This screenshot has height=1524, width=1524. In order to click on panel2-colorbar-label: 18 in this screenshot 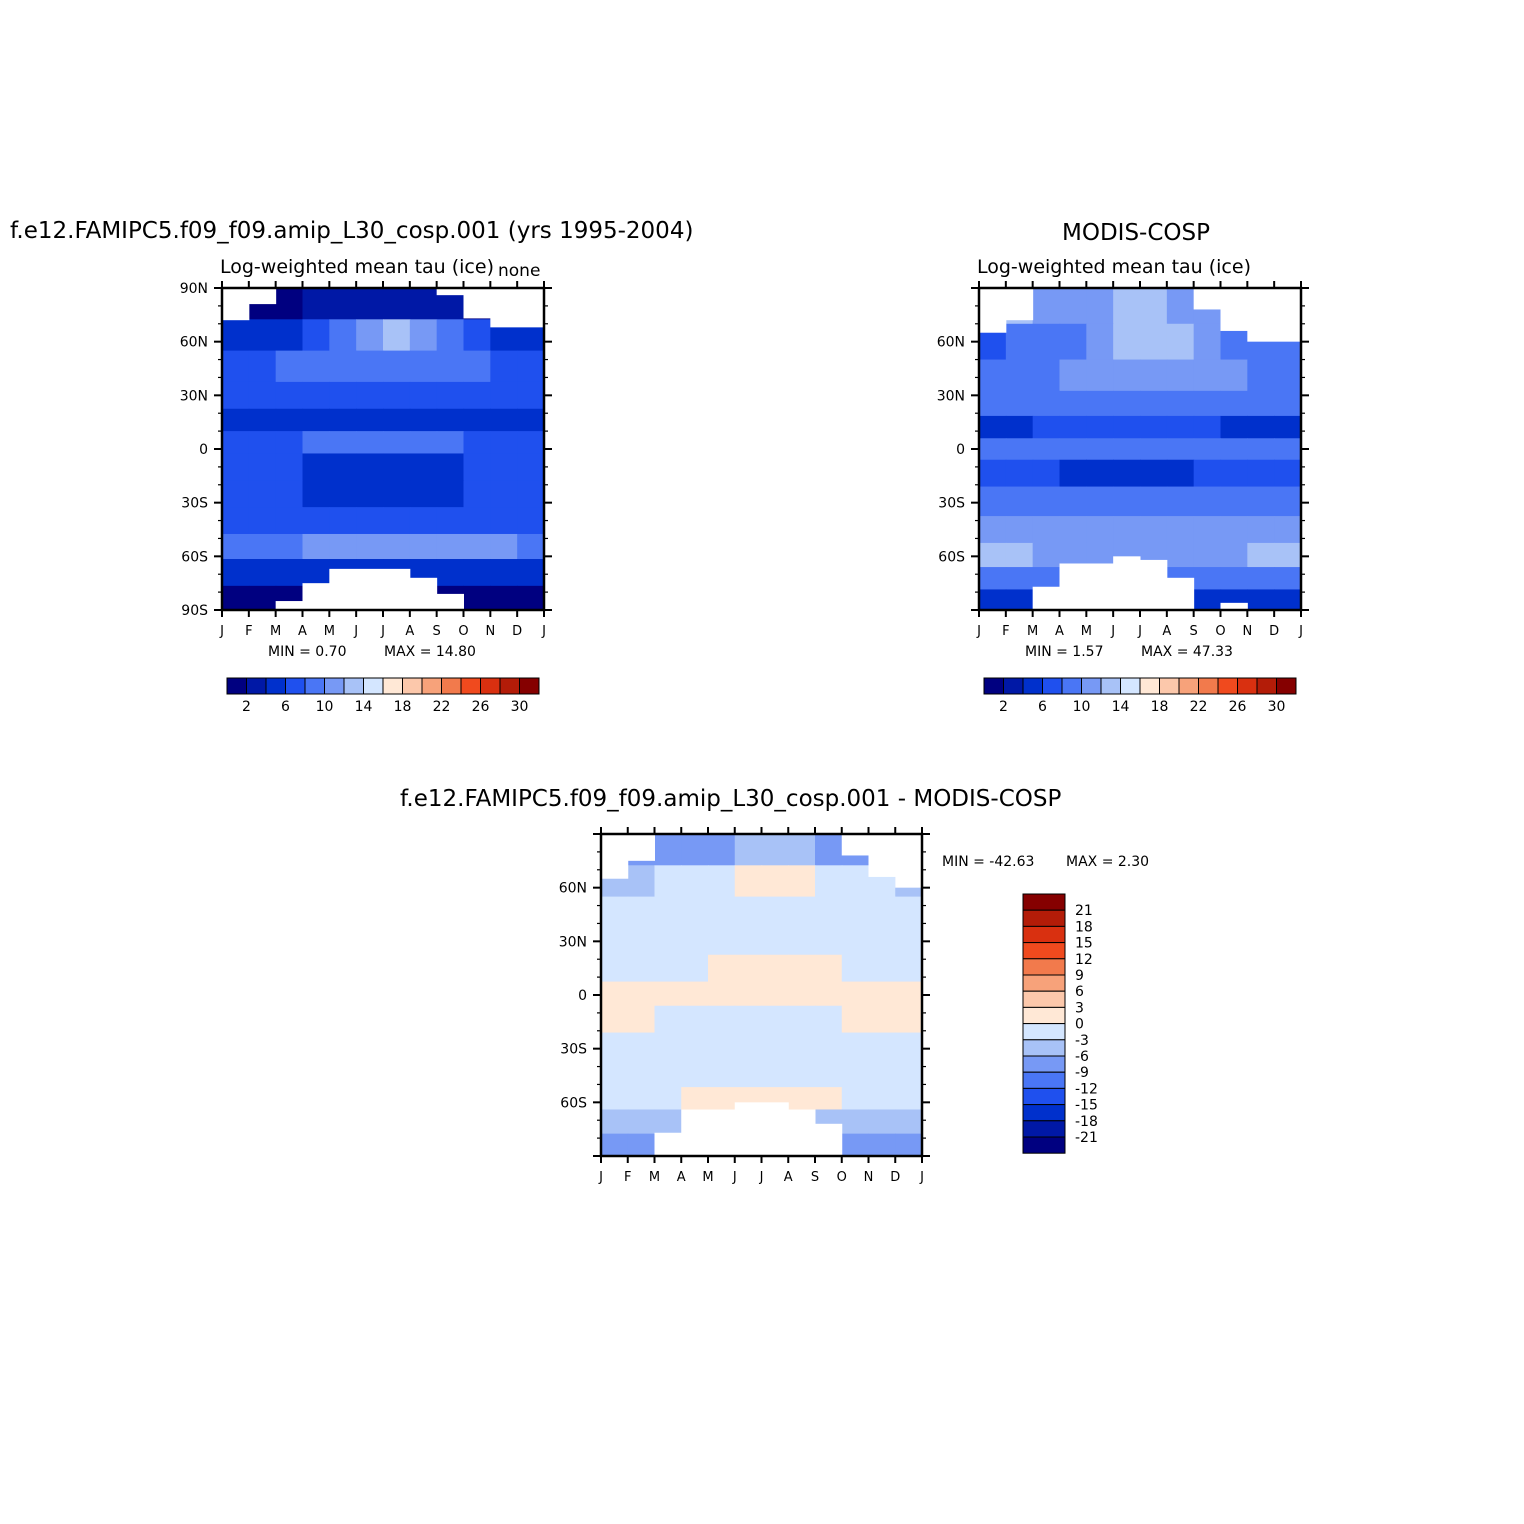, I will do `click(1160, 707)`.